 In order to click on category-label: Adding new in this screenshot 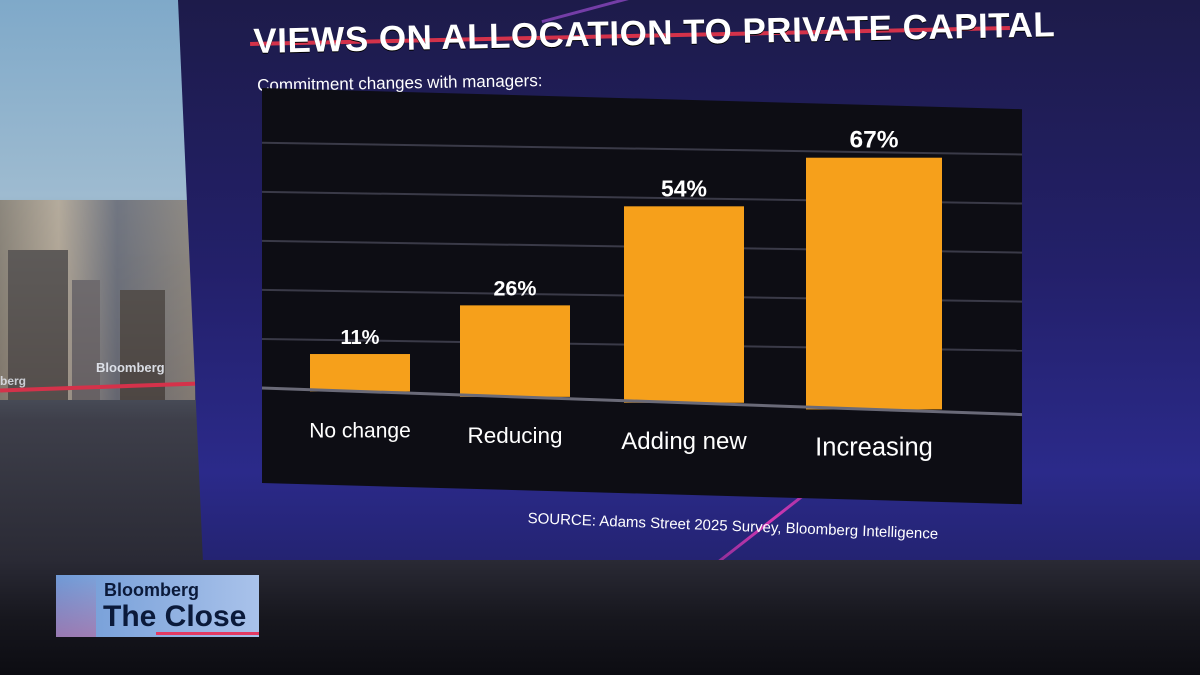, I will do `click(684, 441)`.